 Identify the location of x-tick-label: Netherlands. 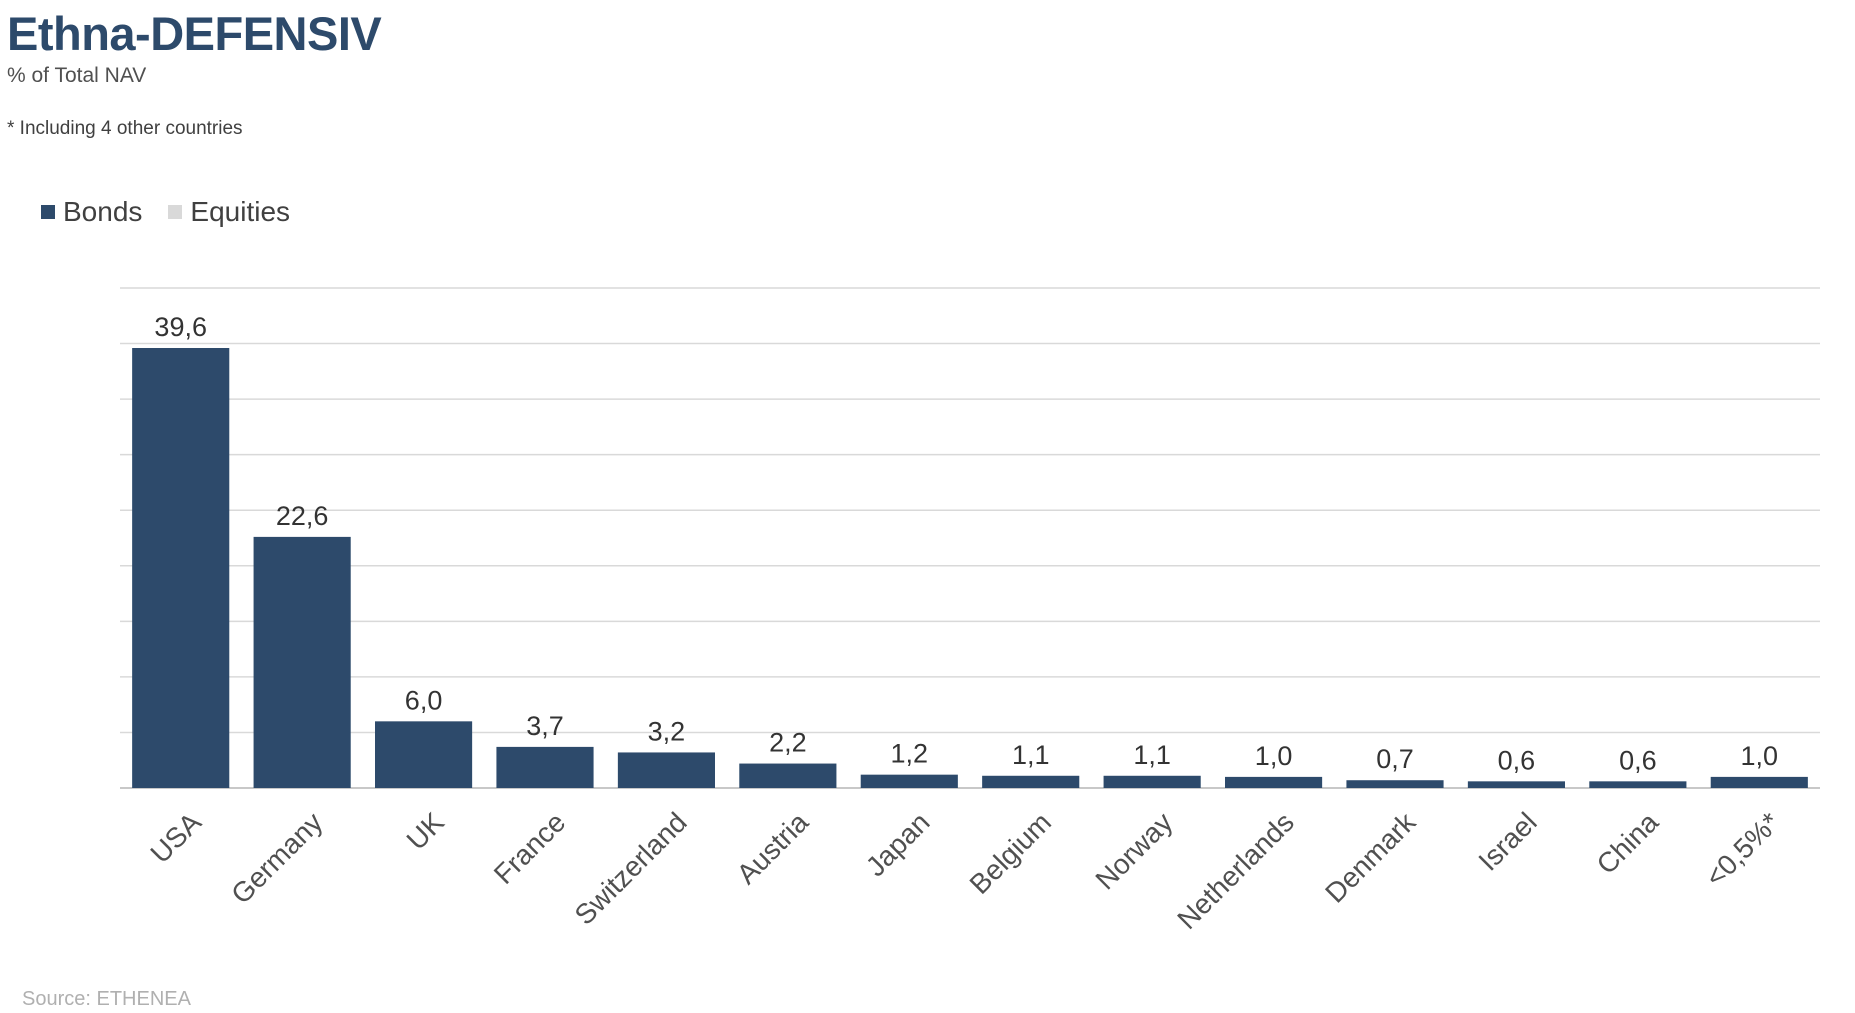
(1235, 870).